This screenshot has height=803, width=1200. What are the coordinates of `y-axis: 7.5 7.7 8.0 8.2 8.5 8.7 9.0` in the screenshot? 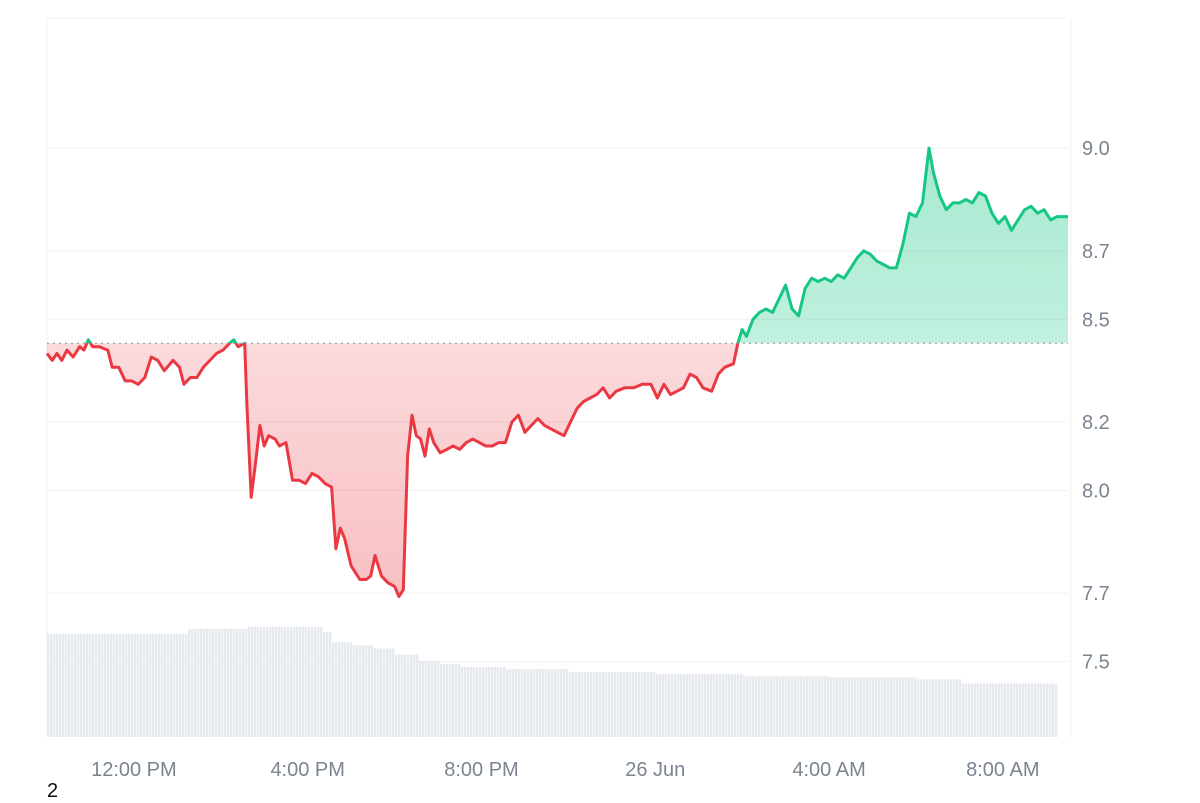 It's located at (1096, 406).